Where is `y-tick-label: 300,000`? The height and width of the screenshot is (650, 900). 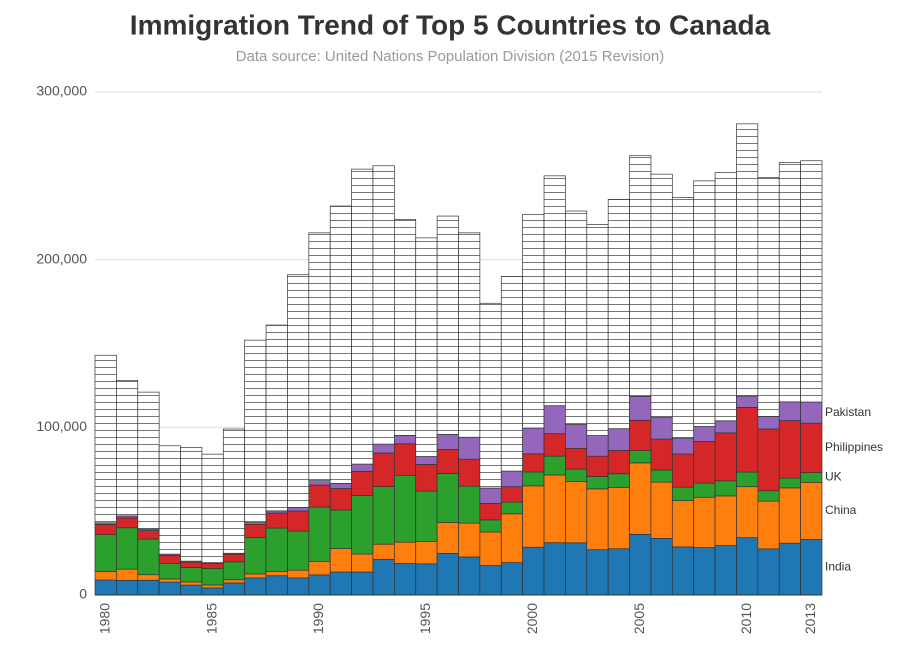 y-tick-label: 300,000 is located at coordinates (61, 91).